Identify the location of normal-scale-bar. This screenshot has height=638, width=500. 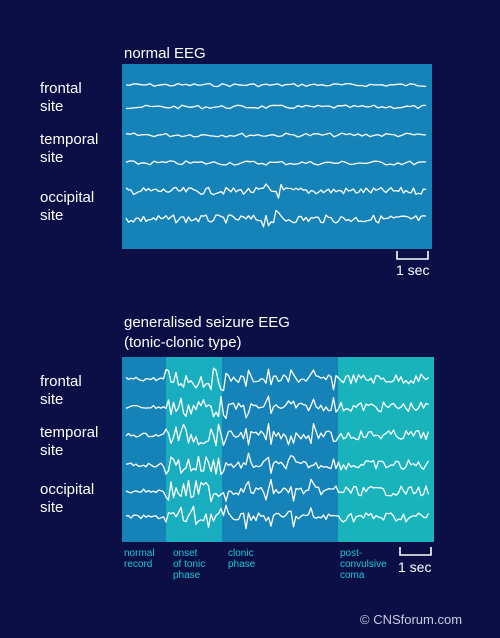
(412, 255).